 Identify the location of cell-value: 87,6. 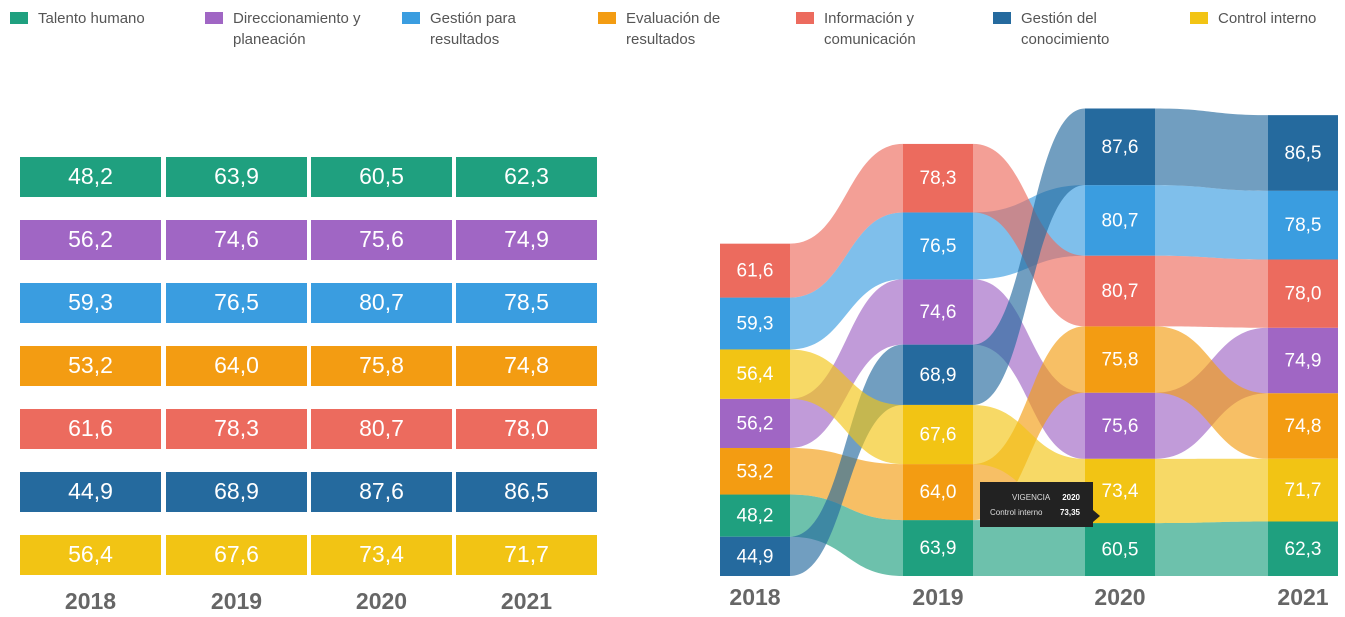
(381, 491).